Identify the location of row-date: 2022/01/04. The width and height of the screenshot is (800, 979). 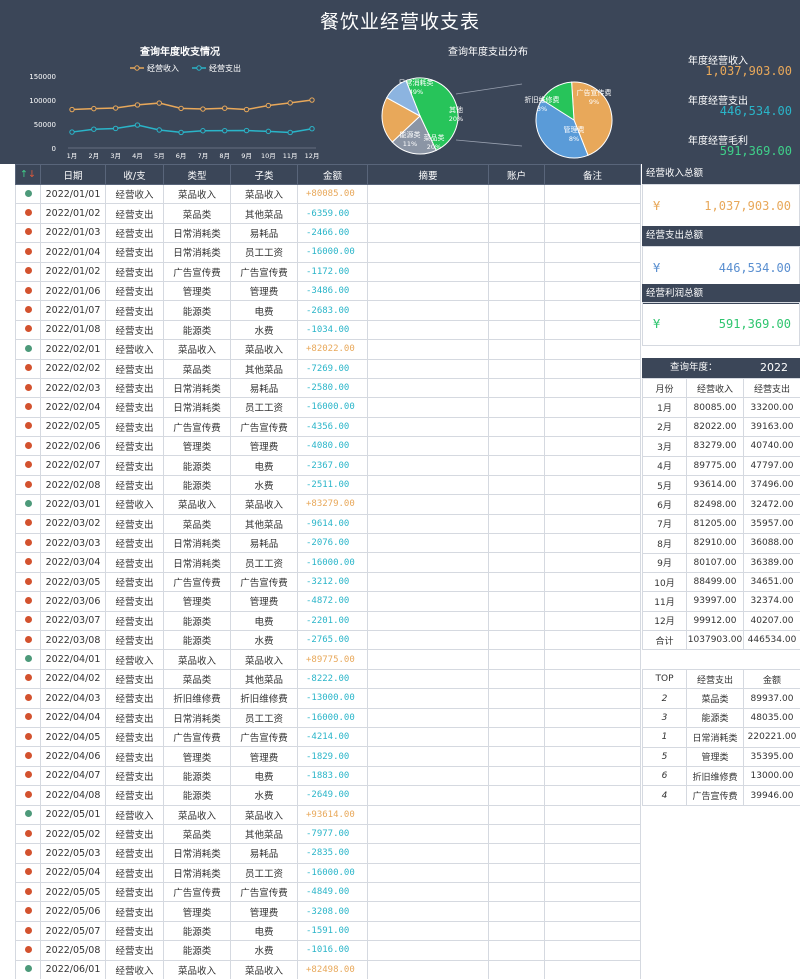
(73, 252).